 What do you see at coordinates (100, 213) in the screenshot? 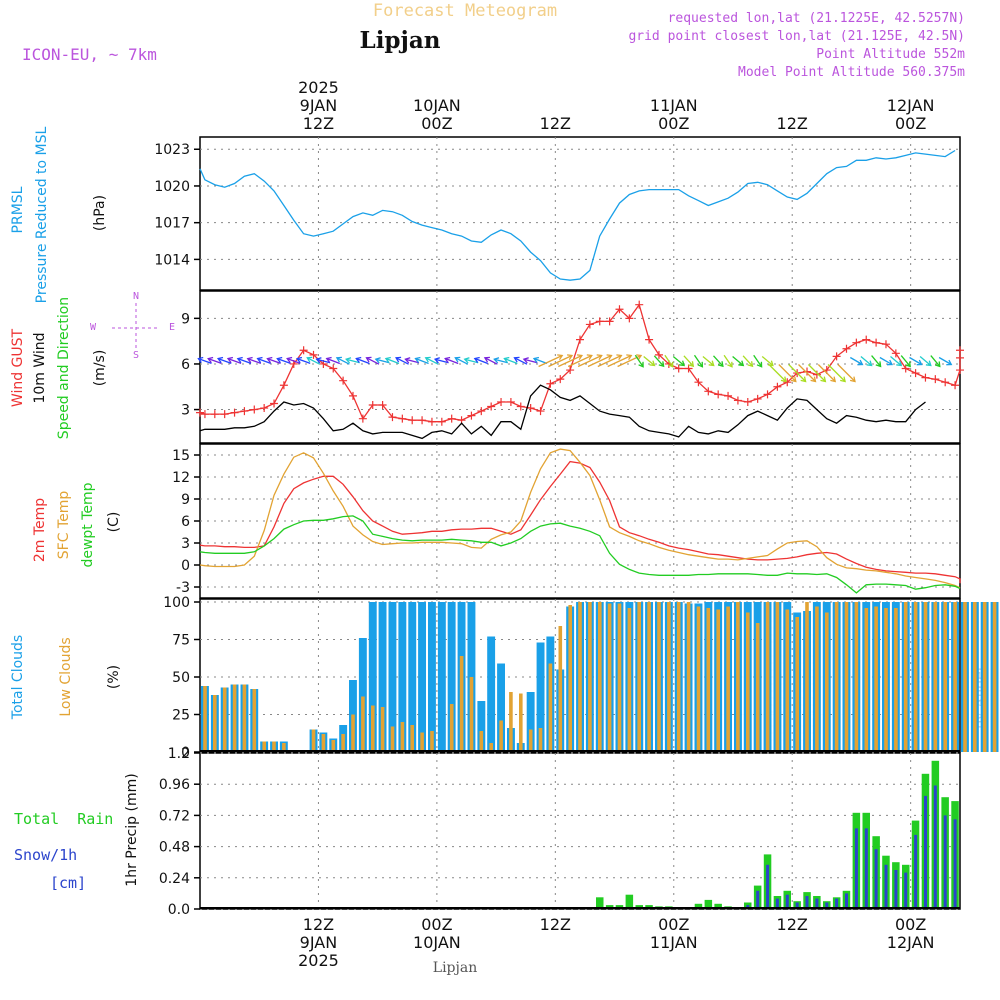
I see `pressure-unit-label: (hPa)` at bounding box center [100, 213].